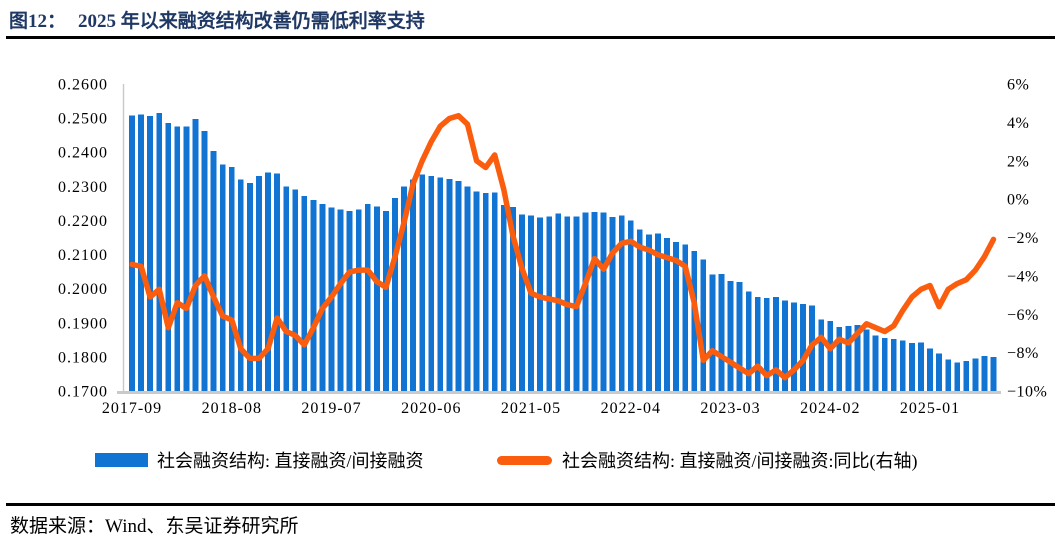  Describe the element at coordinates (730, 408) in the screenshot. I see `x-axis-tick-label: 2023-03` at that location.